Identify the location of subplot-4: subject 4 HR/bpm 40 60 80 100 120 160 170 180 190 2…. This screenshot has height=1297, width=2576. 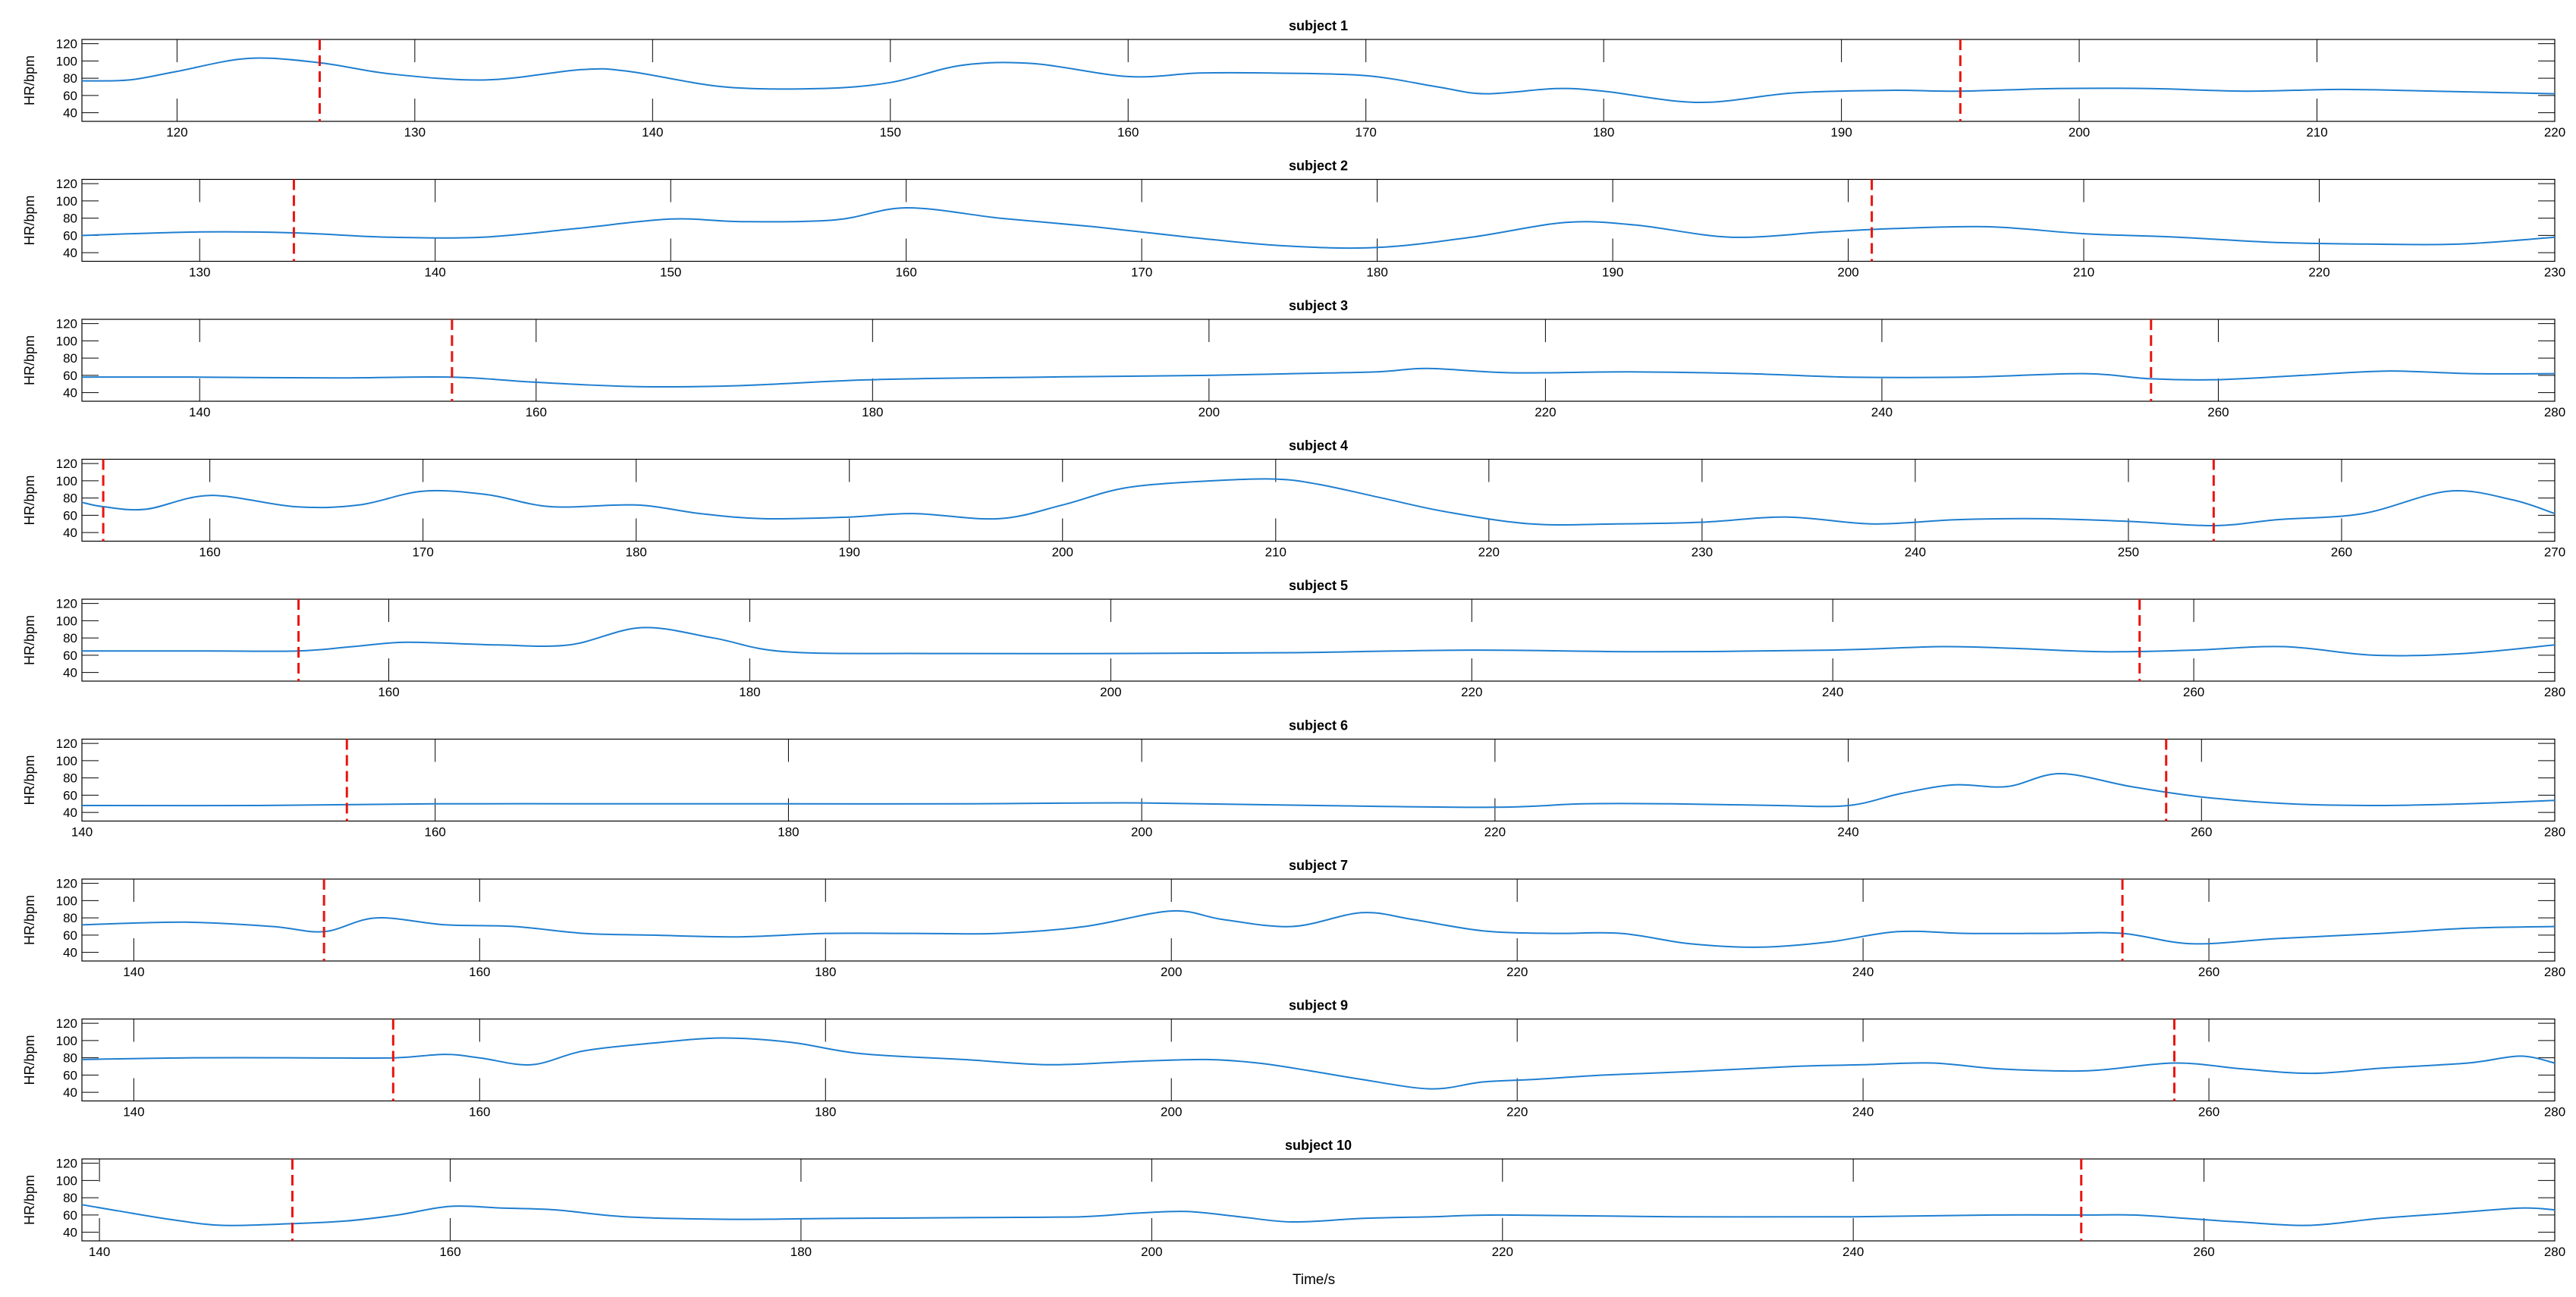
(1293, 499).